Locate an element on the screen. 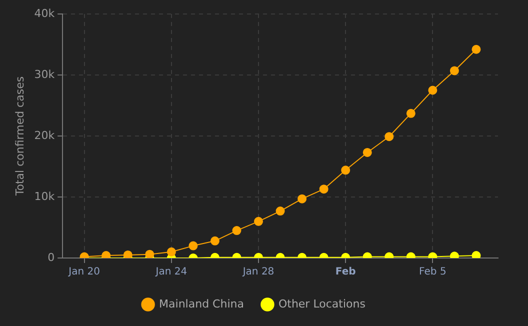 The width and height of the screenshot is (528, 326). y-tick-label: 30k is located at coordinates (45, 74).